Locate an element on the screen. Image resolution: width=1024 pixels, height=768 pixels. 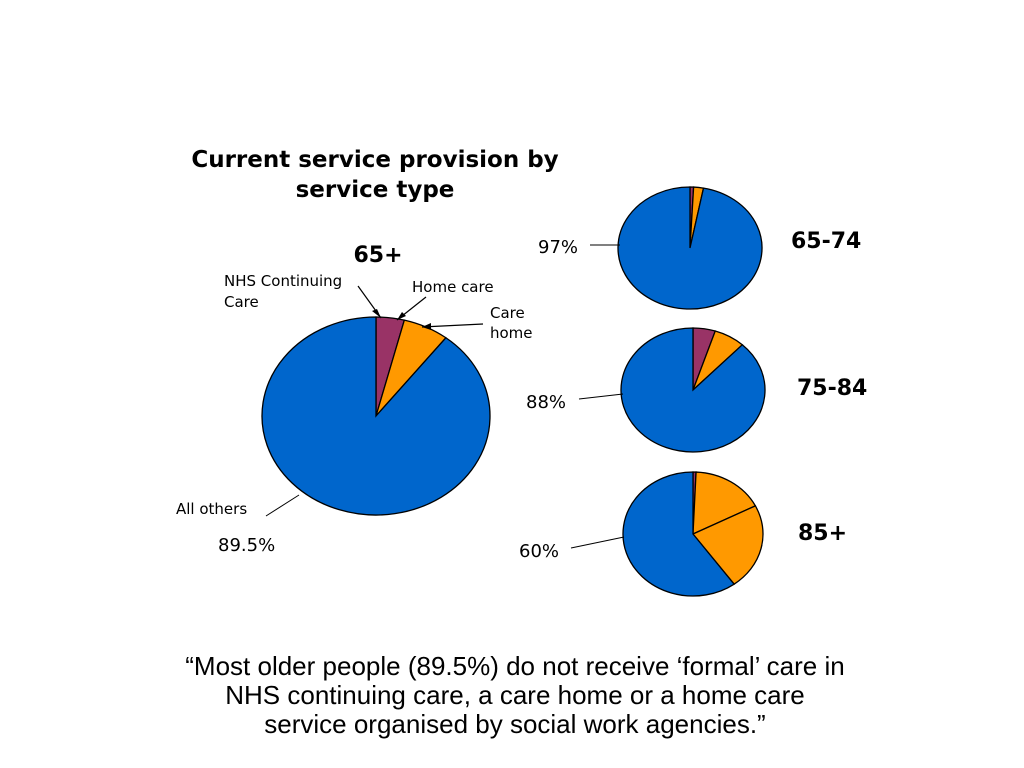
pie-85-plus is located at coordinates (693, 534).